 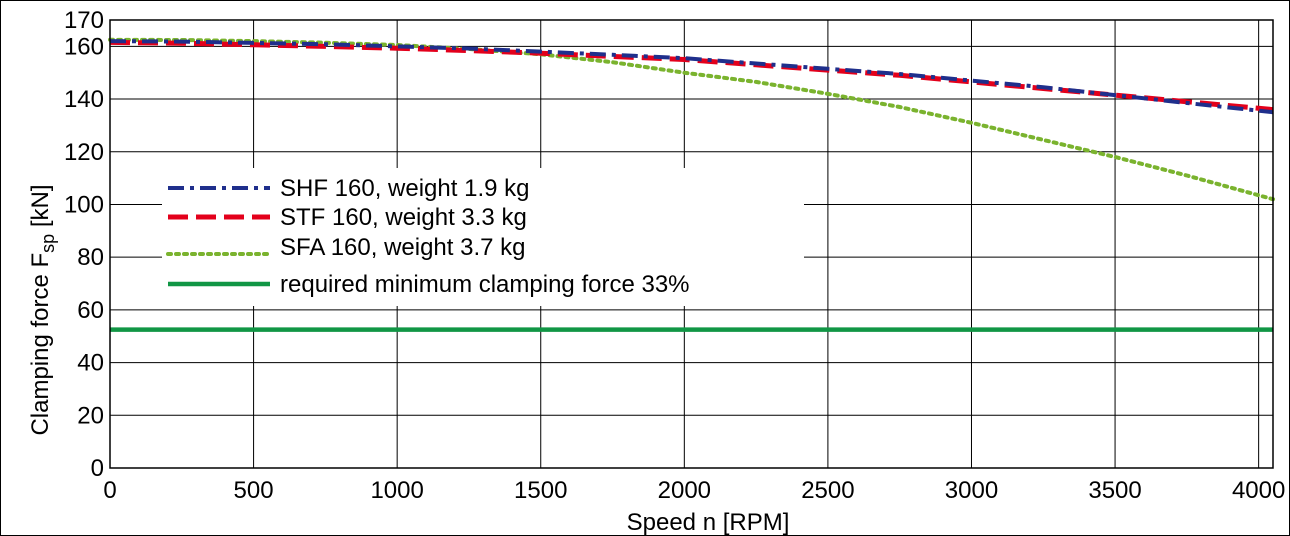 I want to click on x-tick-label: 1500, so click(x=540, y=490).